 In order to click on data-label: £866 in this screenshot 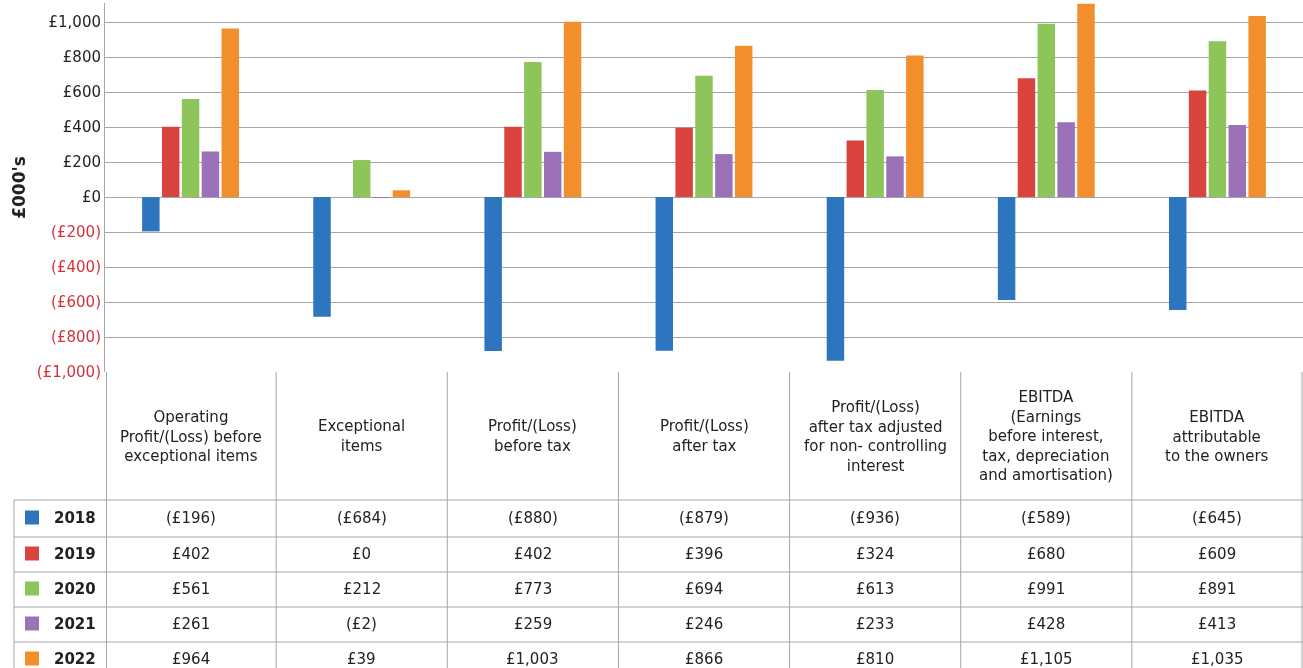, I will do `click(704, 659)`.